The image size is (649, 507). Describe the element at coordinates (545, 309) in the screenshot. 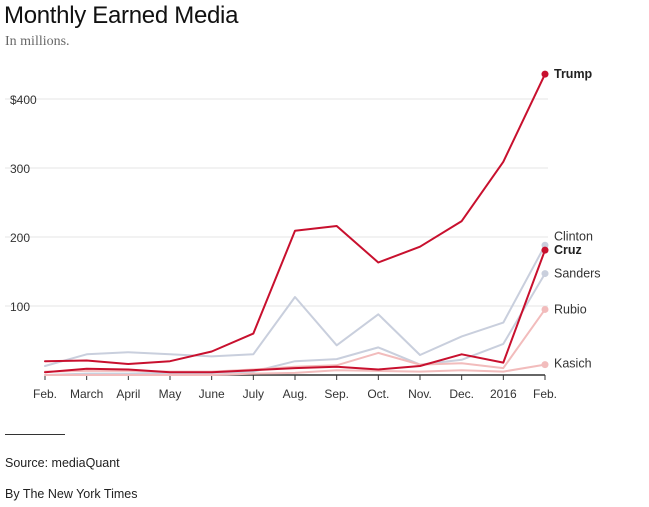

I see `series-endpoint-rubio` at that location.